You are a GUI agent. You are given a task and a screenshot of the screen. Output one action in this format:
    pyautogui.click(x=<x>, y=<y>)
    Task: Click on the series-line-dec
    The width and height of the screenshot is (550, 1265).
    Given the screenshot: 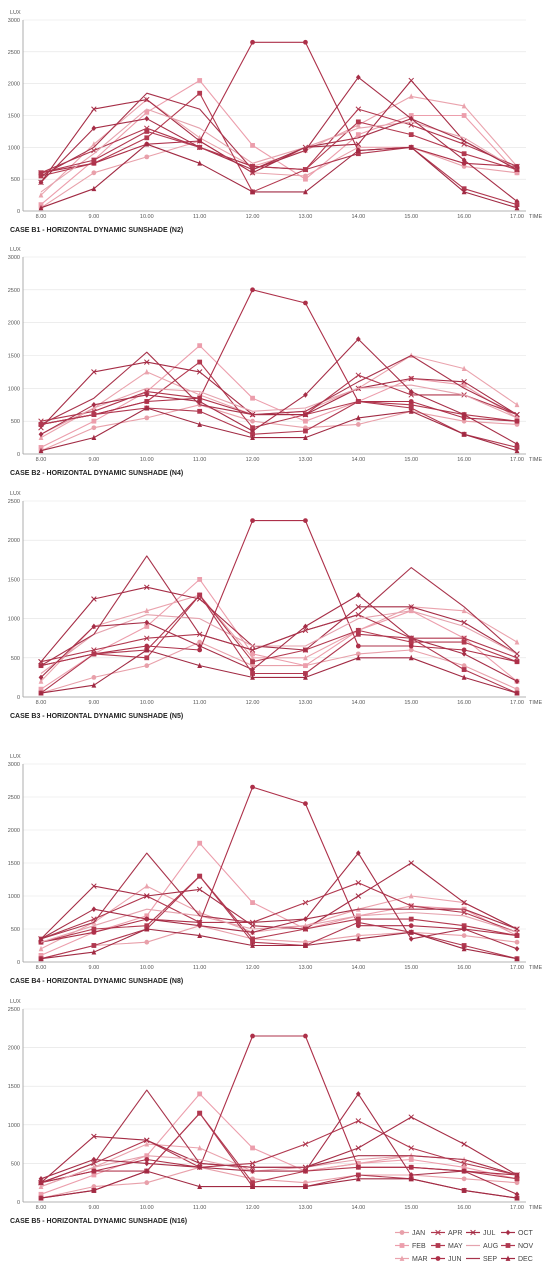 What is the action you would take?
    pyautogui.click(x=279, y=944)
    